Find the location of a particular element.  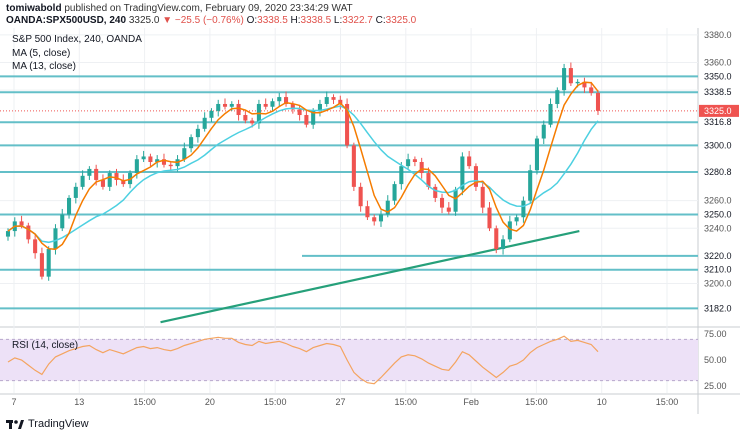

rsi-line is located at coordinates (303, 360).